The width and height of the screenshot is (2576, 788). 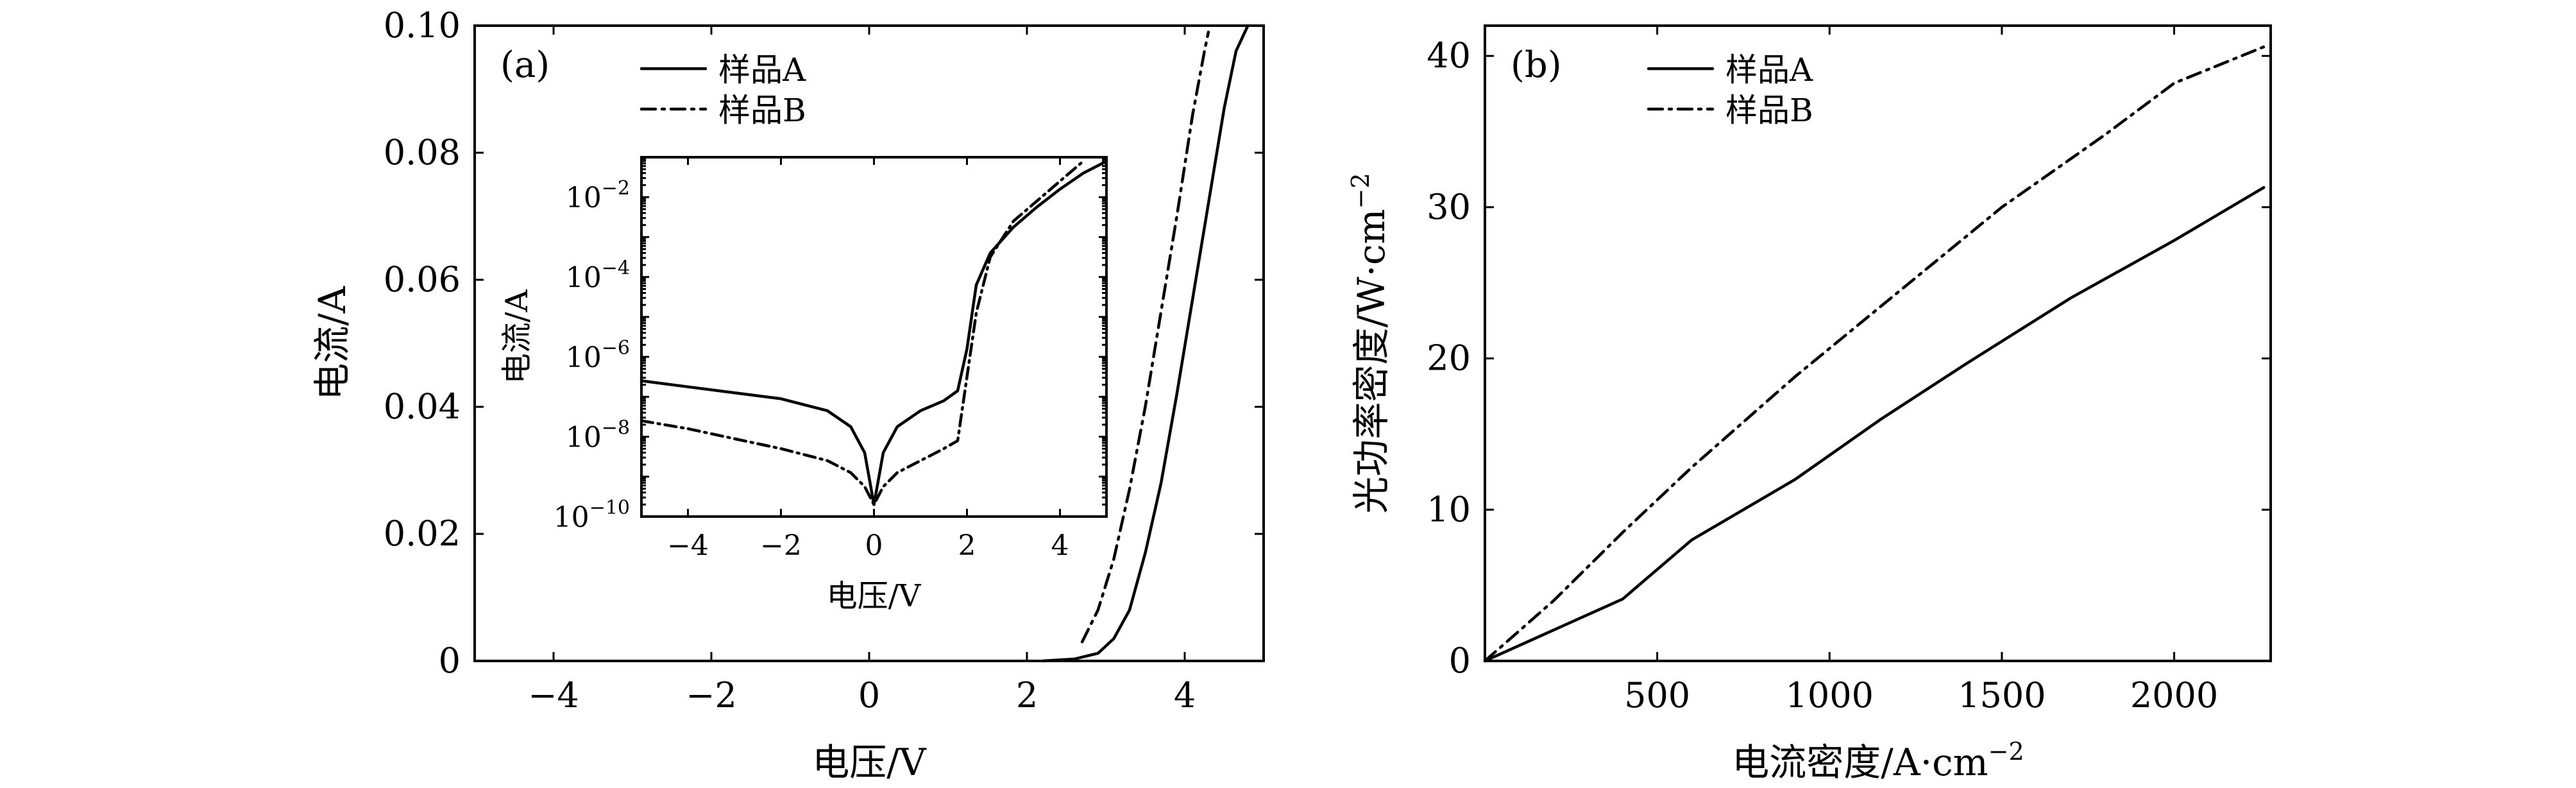 What do you see at coordinates (1027, 695) in the screenshot?
I see `chart-a-xtick-label: 2` at bounding box center [1027, 695].